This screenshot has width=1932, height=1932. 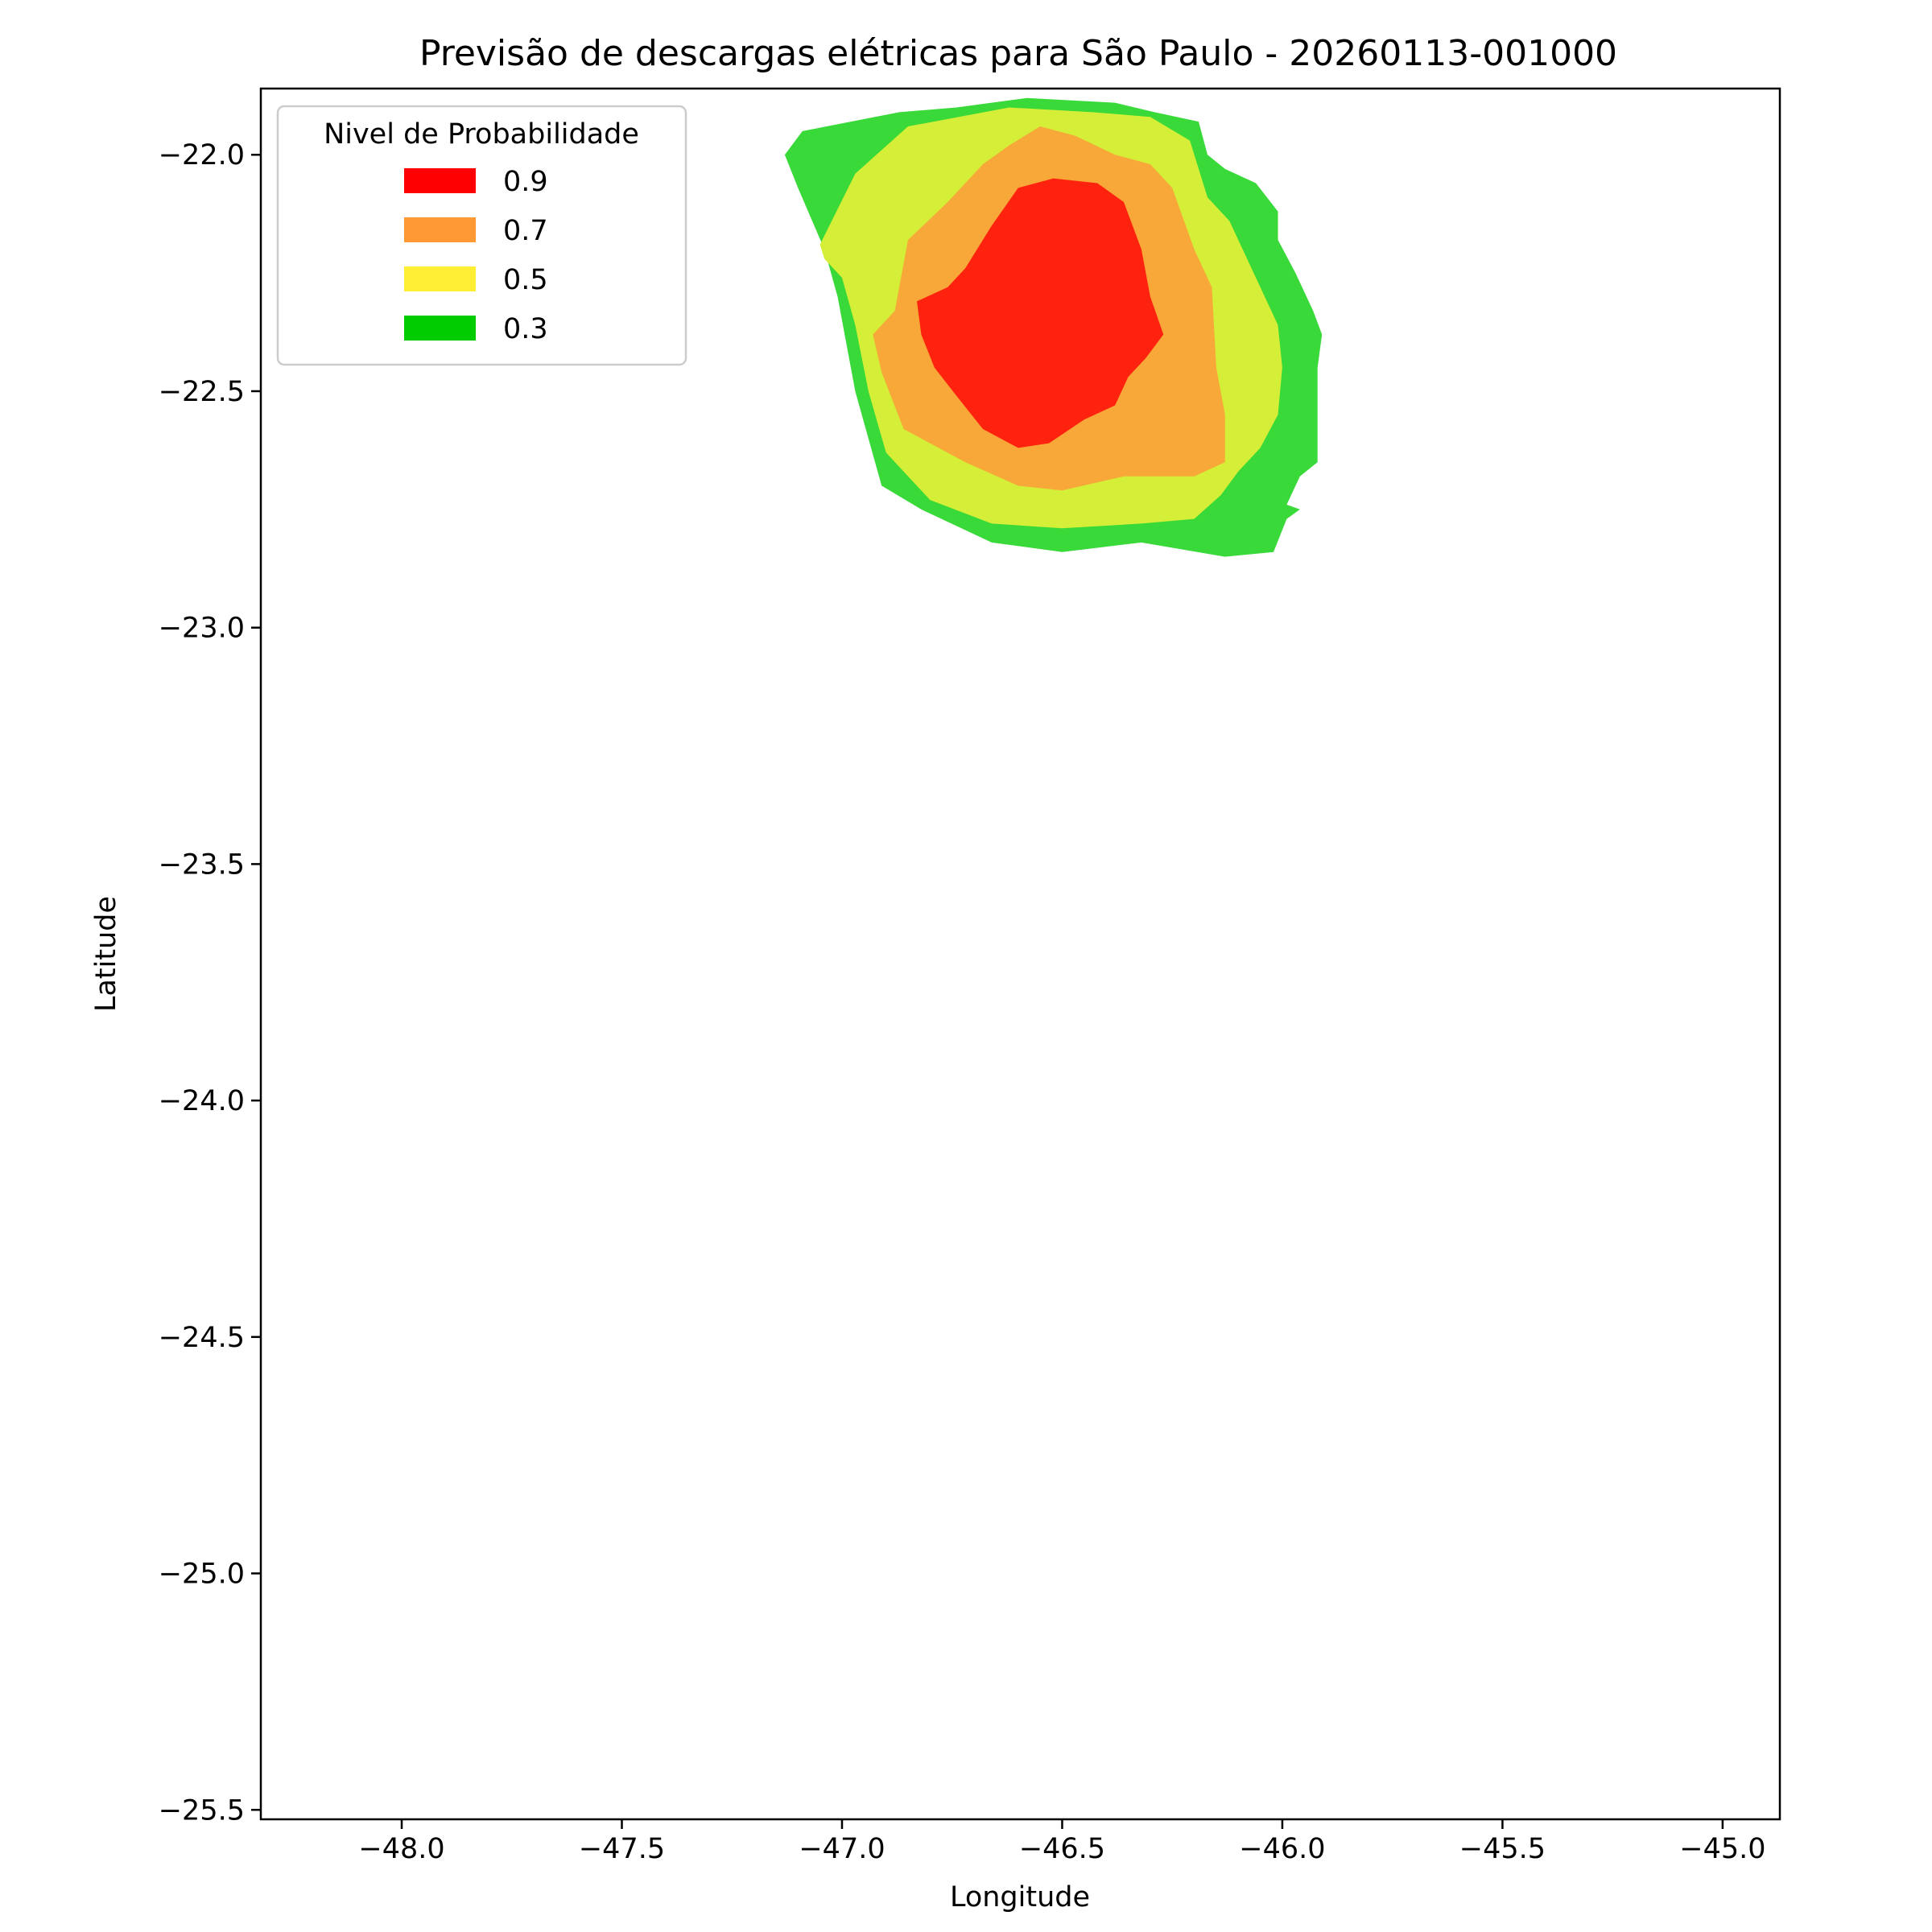 I want to click on legend-frame, so click(x=482, y=235).